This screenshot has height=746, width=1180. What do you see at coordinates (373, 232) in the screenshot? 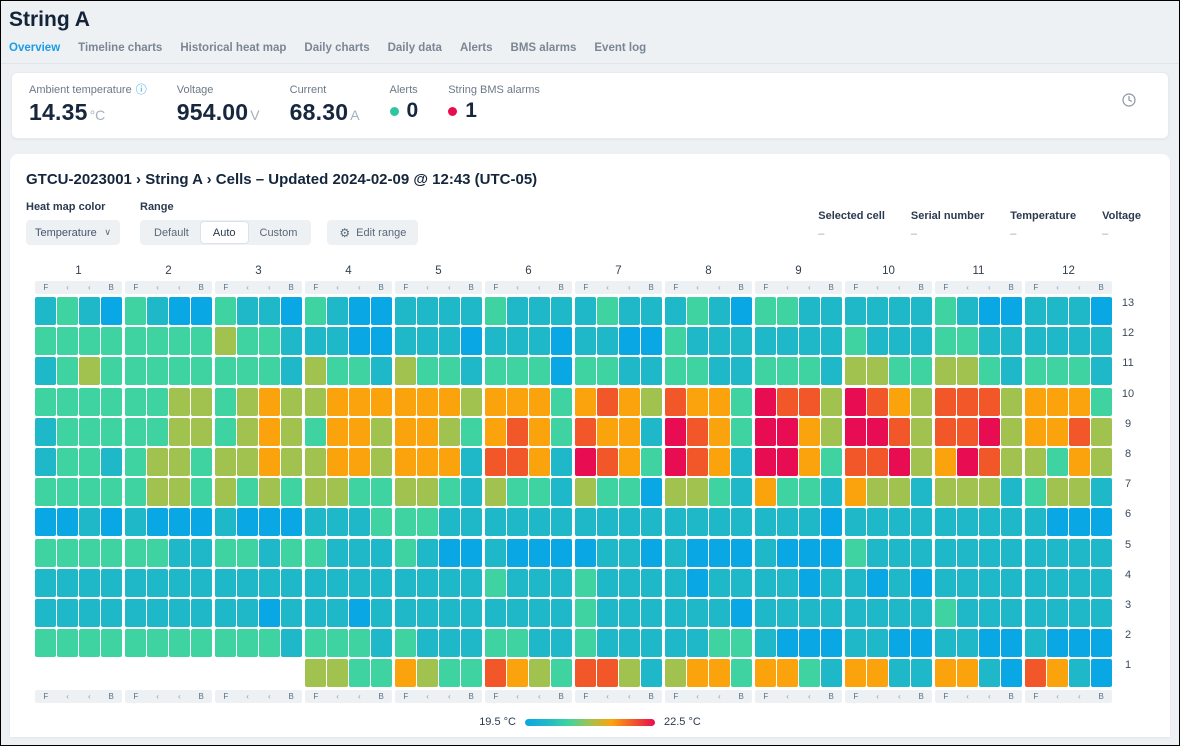
I see `edit-range-button: ⚙ Edit range` at bounding box center [373, 232].